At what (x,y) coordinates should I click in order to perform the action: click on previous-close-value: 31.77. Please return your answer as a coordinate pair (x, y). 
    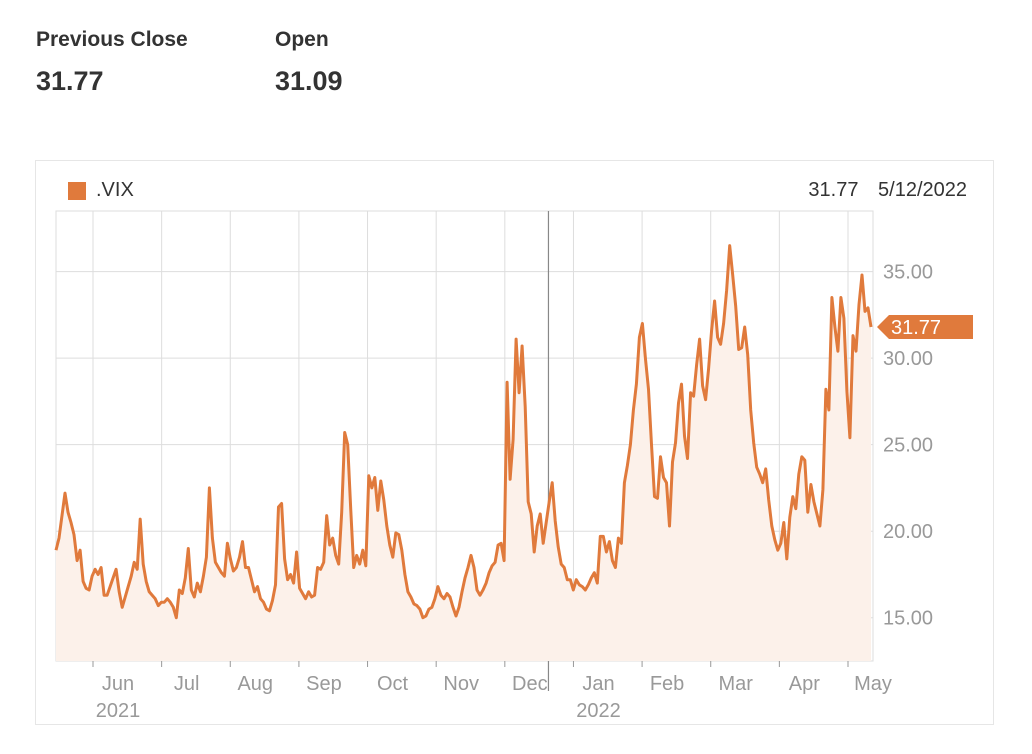
    Looking at the image, I should click on (70, 81).